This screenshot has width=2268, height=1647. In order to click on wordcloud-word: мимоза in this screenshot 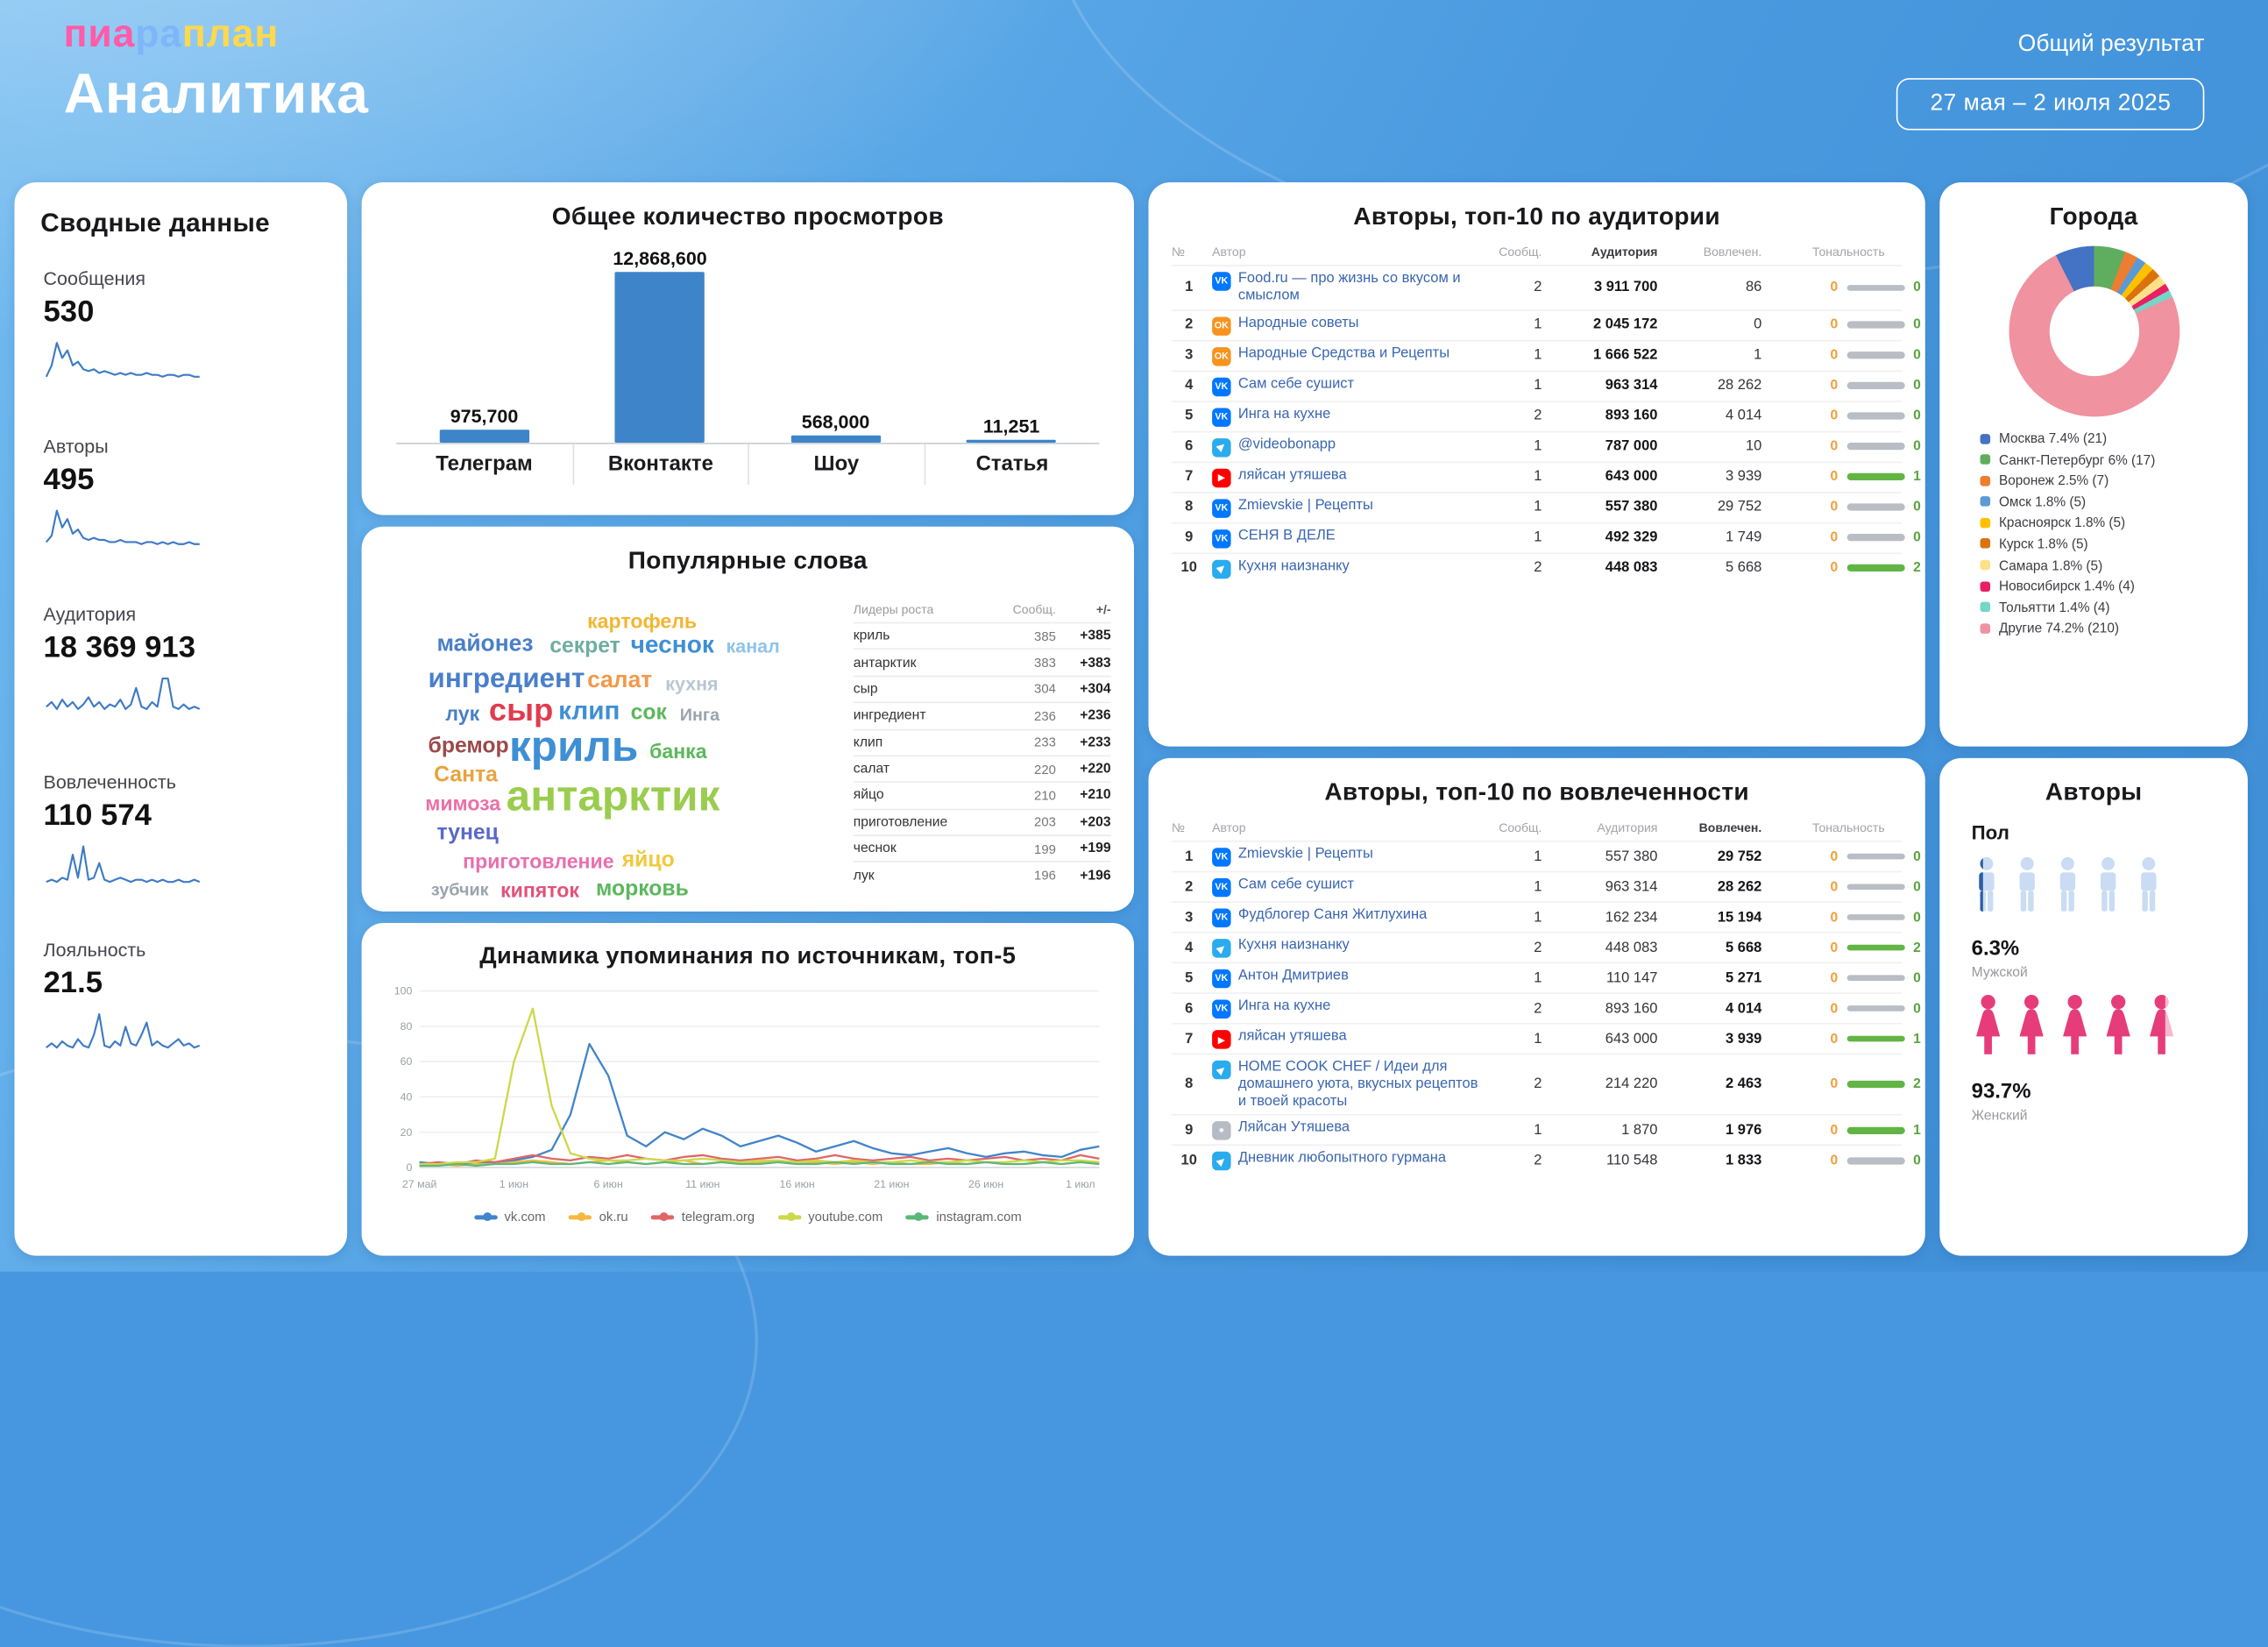, I will do `click(463, 803)`.